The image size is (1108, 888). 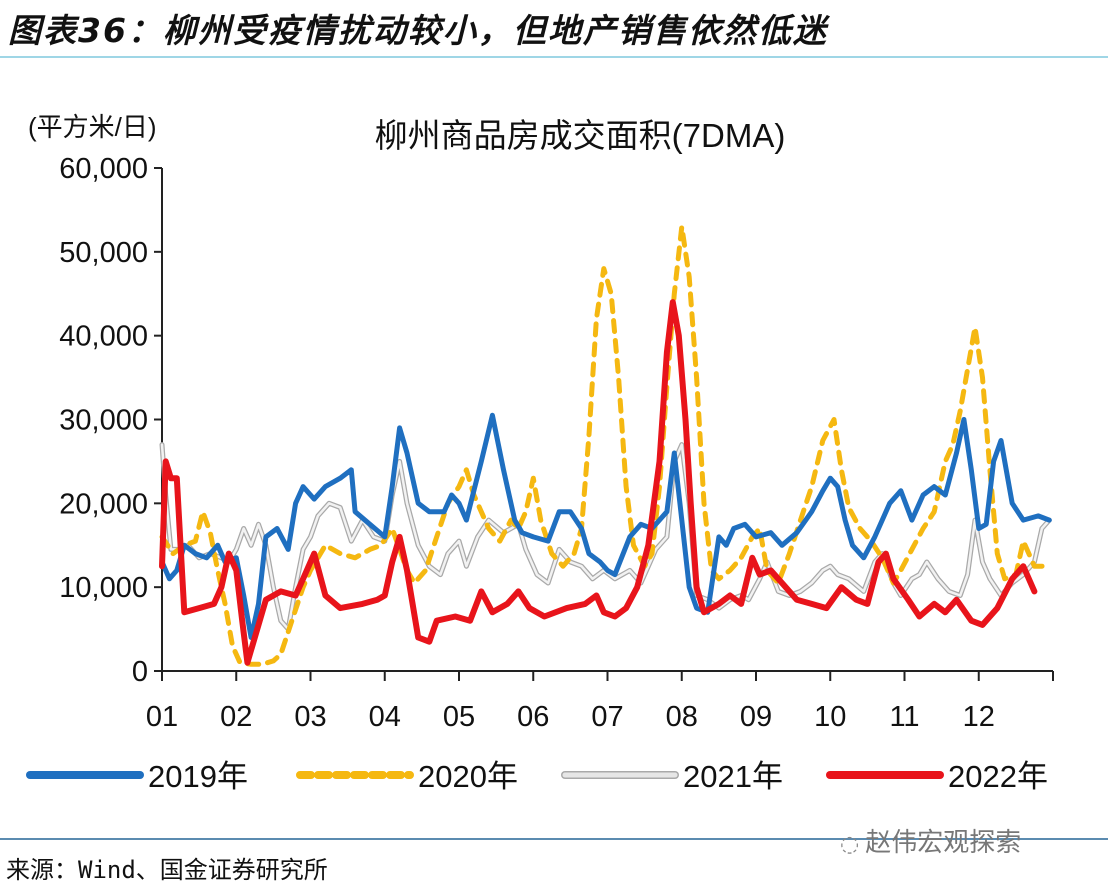 I want to click on x-tick-label: 06, so click(x=533, y=717).